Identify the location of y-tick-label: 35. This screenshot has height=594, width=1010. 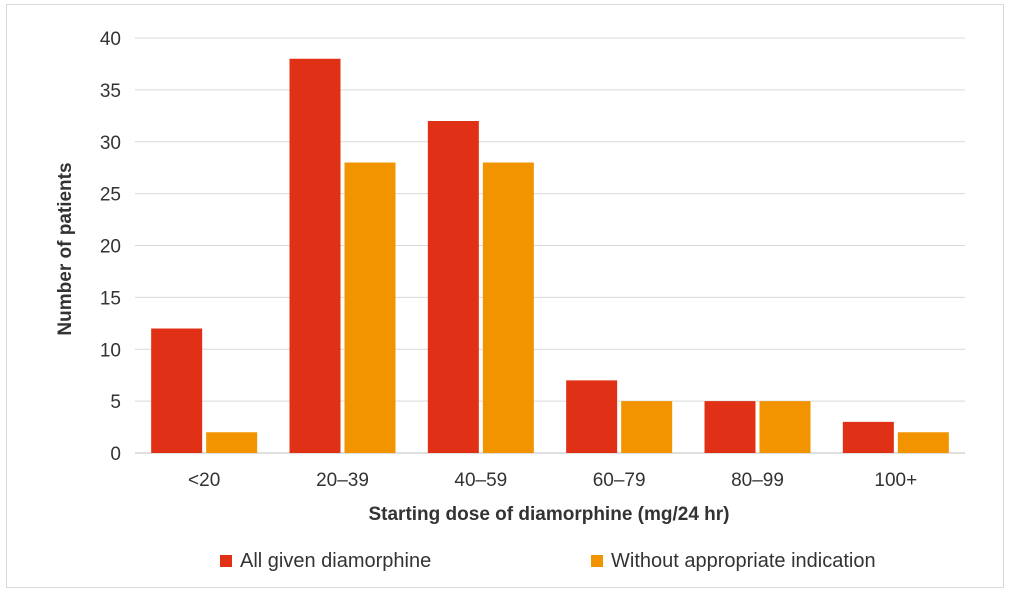
(110, 91).